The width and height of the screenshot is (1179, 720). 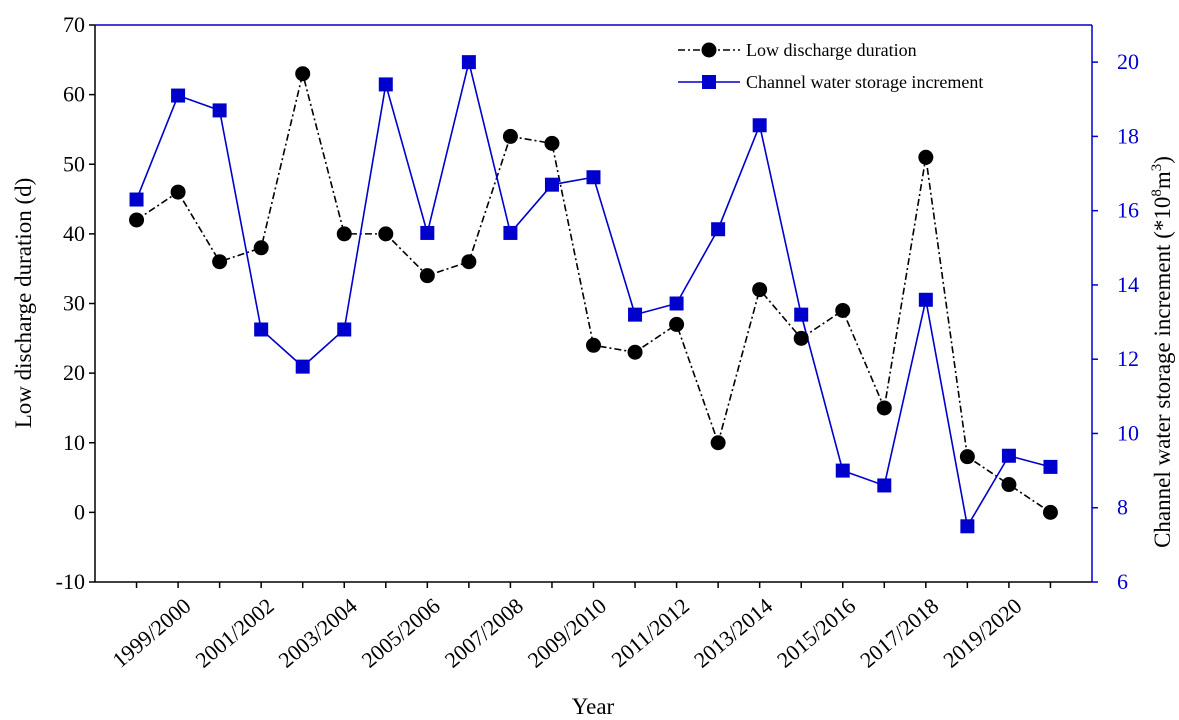 What do you see at coordinates (1128, 358) in the screenshot?
I see `y-right-tick-label: 12` at bounding box center [1128, 358].